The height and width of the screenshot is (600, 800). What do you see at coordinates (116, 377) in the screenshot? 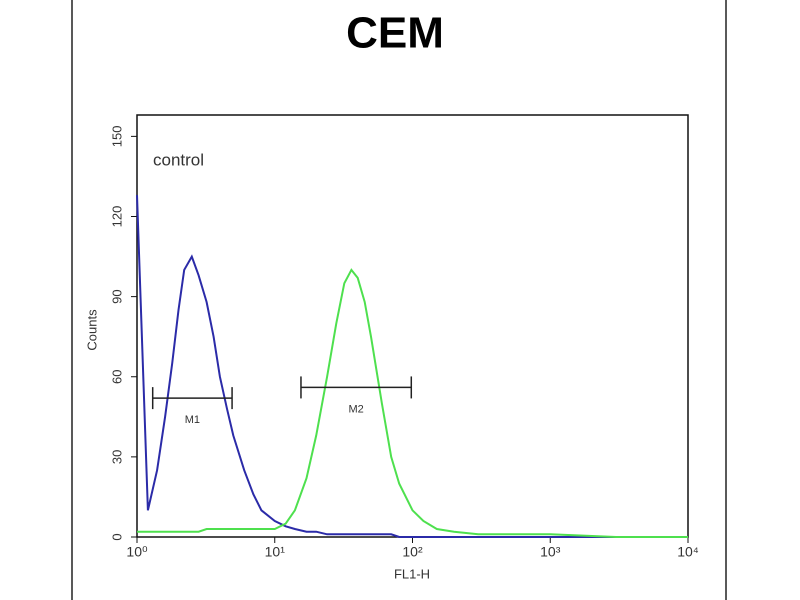
I see `y-tick-label: 60` at bounding box center [116, 377].